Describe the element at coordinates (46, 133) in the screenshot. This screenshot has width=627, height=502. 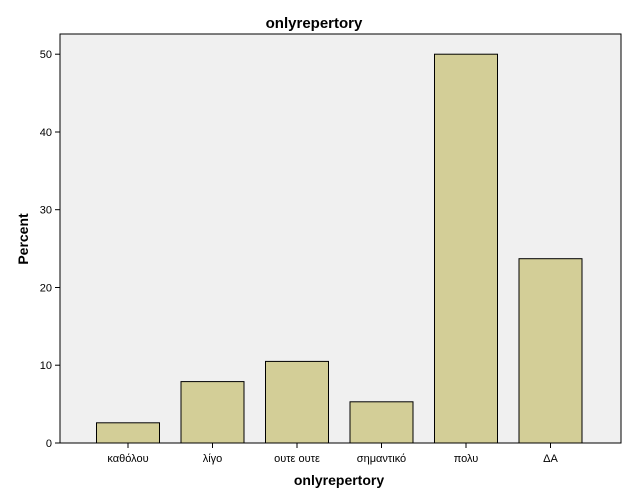
I see `y-tick-label: 40` at that location.